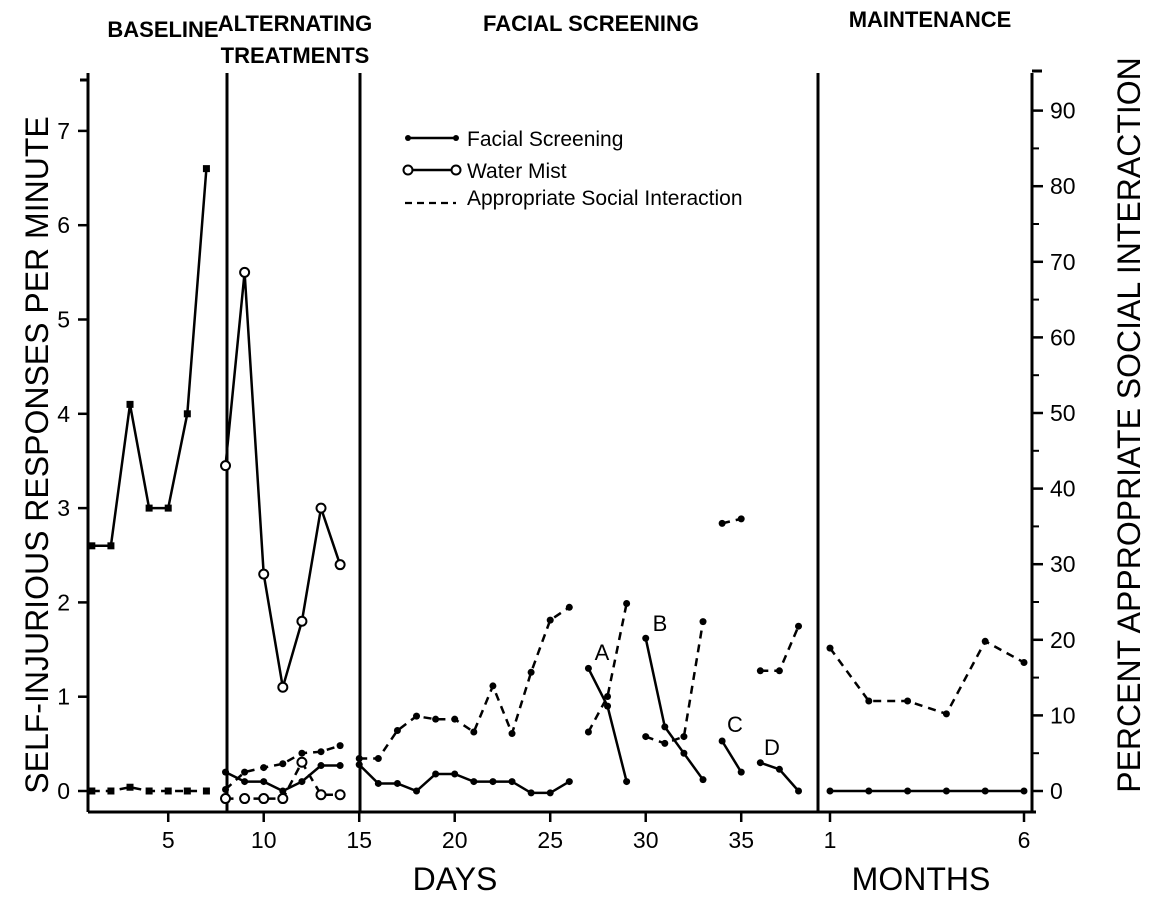 This screenshot has width=1151, height=899. Describe the element at coordinates (1063, 715) in the screenshot. I see `y-tick-label-right: 10` at that location.